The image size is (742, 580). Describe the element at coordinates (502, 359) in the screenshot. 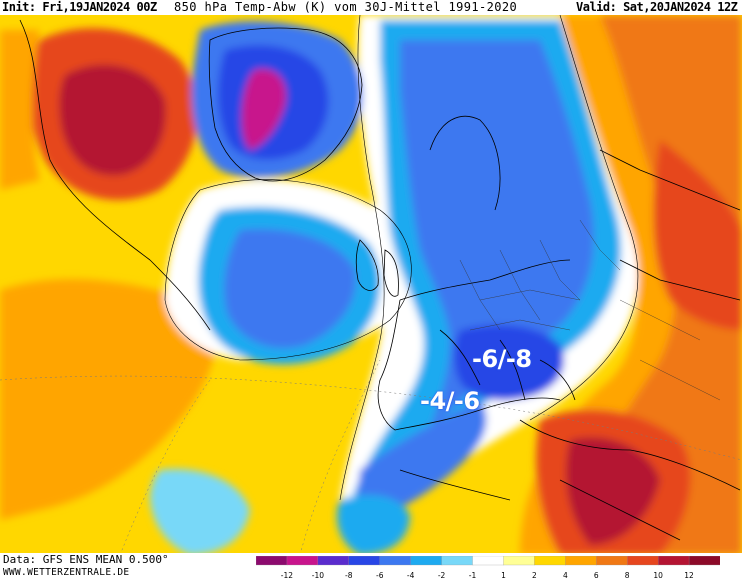

I see `anomaly-annotation-north: -6/-8` at that location.